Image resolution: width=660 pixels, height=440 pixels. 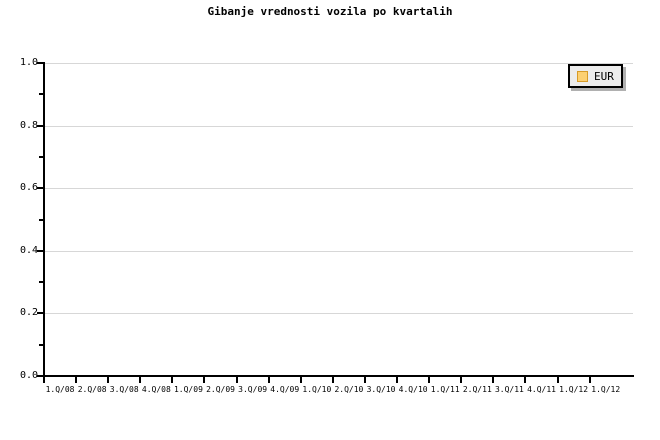 I want to click on x-axis-label: 4.Q/08, so click(x=156, y=389).